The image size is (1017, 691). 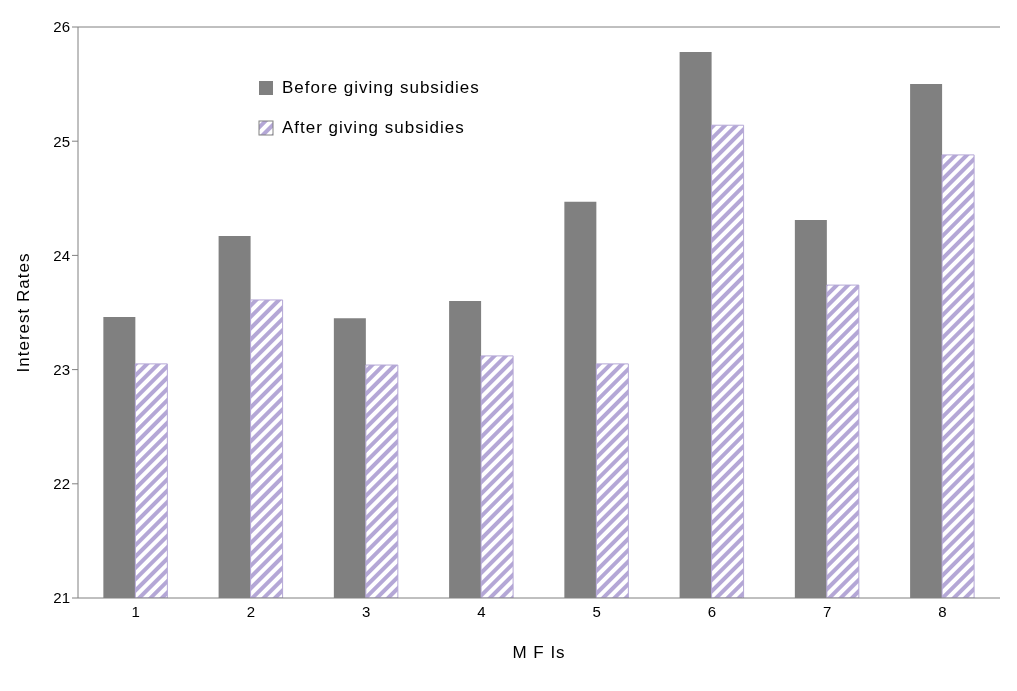 What do you see at coordinates (251, 611) in the screenshot?
I see `x-tick-label: 2` at bounding box center [251, 611].